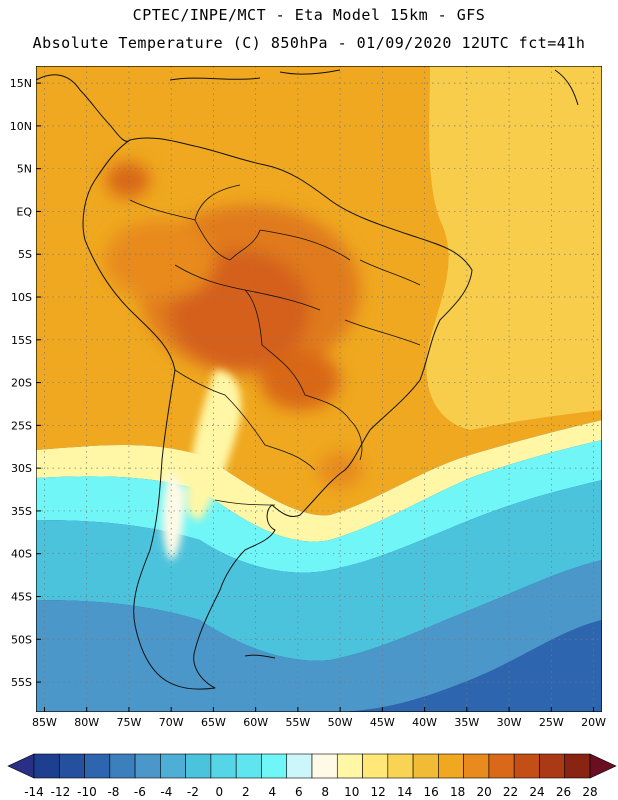 This screenshot has width=618, height=800. Describe the element at coordinates (299, 792) in the screenshot. I see `colorbar-label: 6` at that location.